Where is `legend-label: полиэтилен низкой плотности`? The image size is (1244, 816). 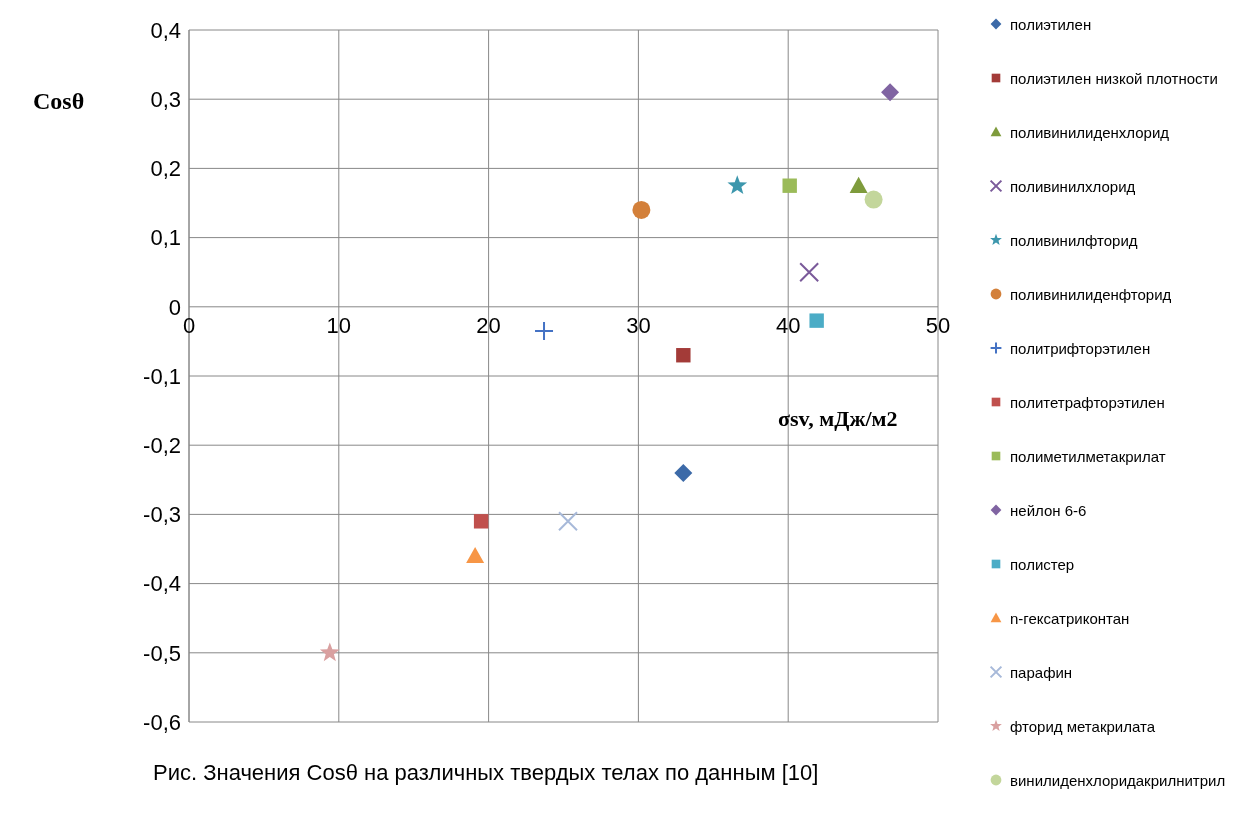 legend-label: полиэтилен низкой плотности is located at coordinates (1114, 78).